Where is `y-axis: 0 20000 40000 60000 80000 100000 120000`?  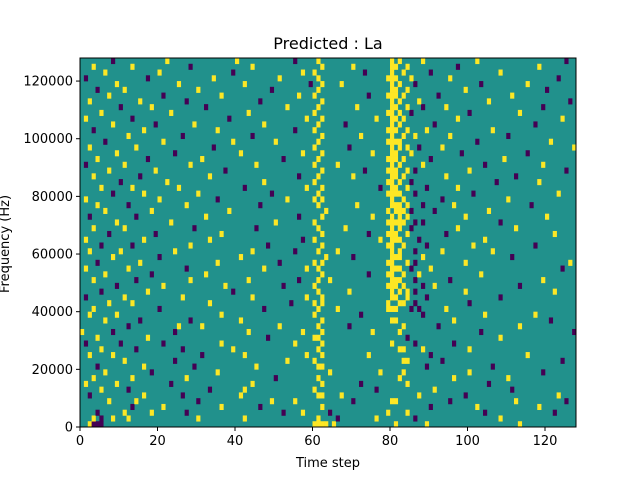 y-axis: 0 20000 40000 60000 80000 100000 120000 is located at coordinates (51, 255).